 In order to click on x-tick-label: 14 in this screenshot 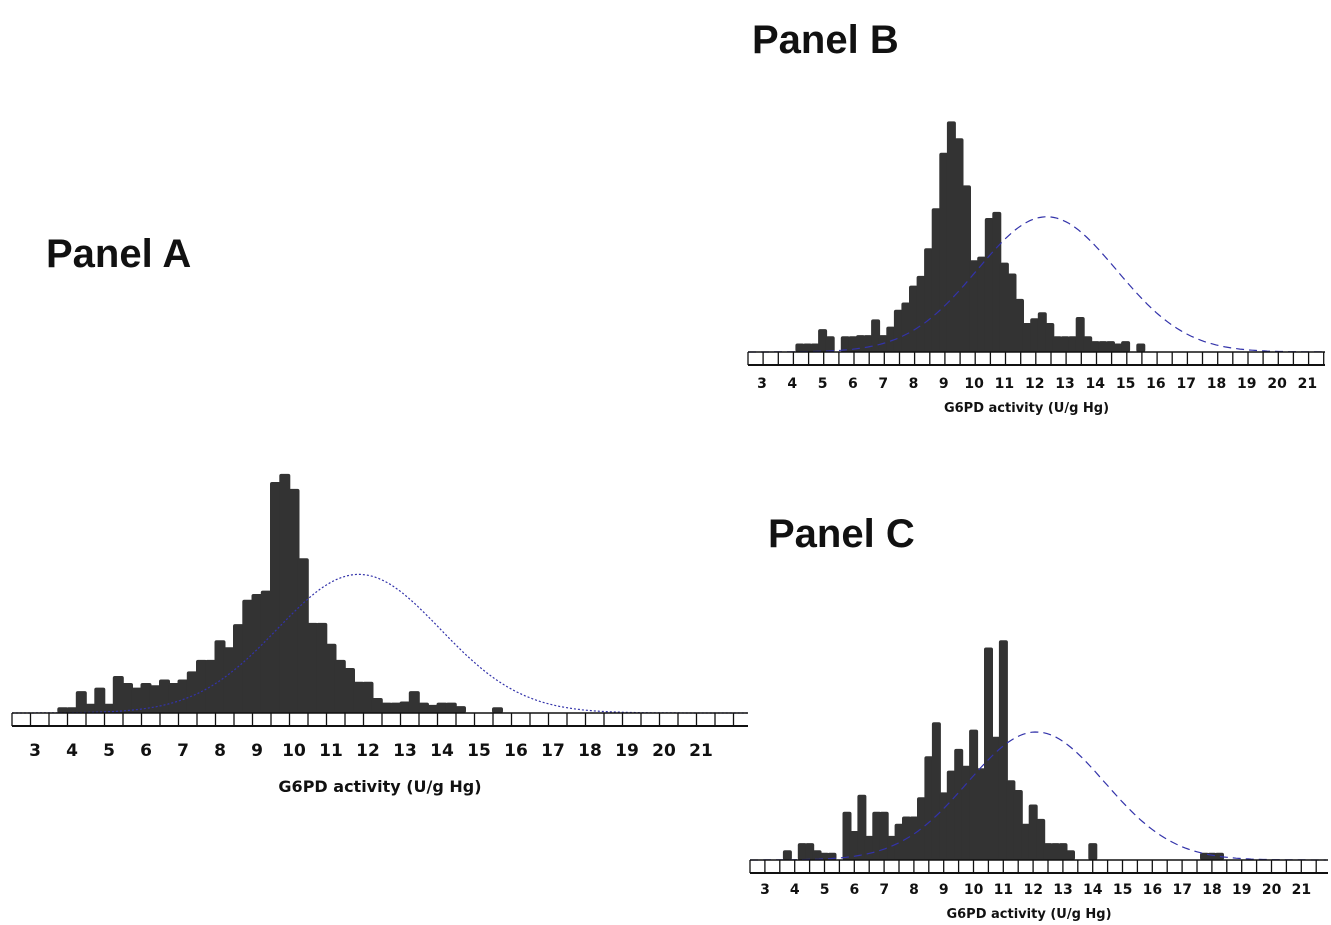, I will do `click(1093, 890)`.